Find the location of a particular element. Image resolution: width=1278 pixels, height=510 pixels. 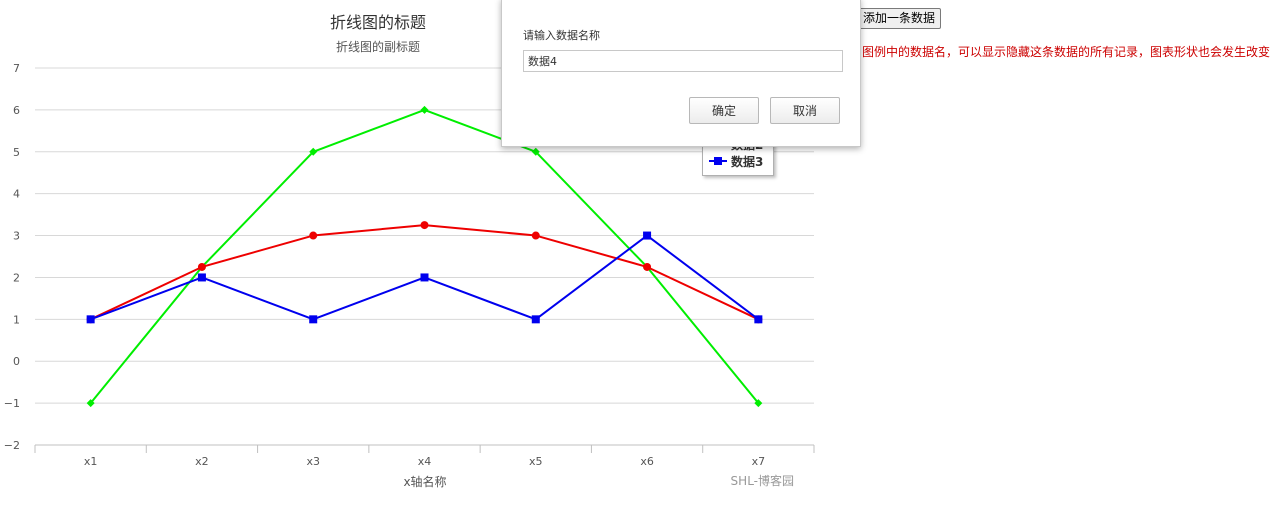

y-tick-label: 0 is located at coordinates (16, 361).